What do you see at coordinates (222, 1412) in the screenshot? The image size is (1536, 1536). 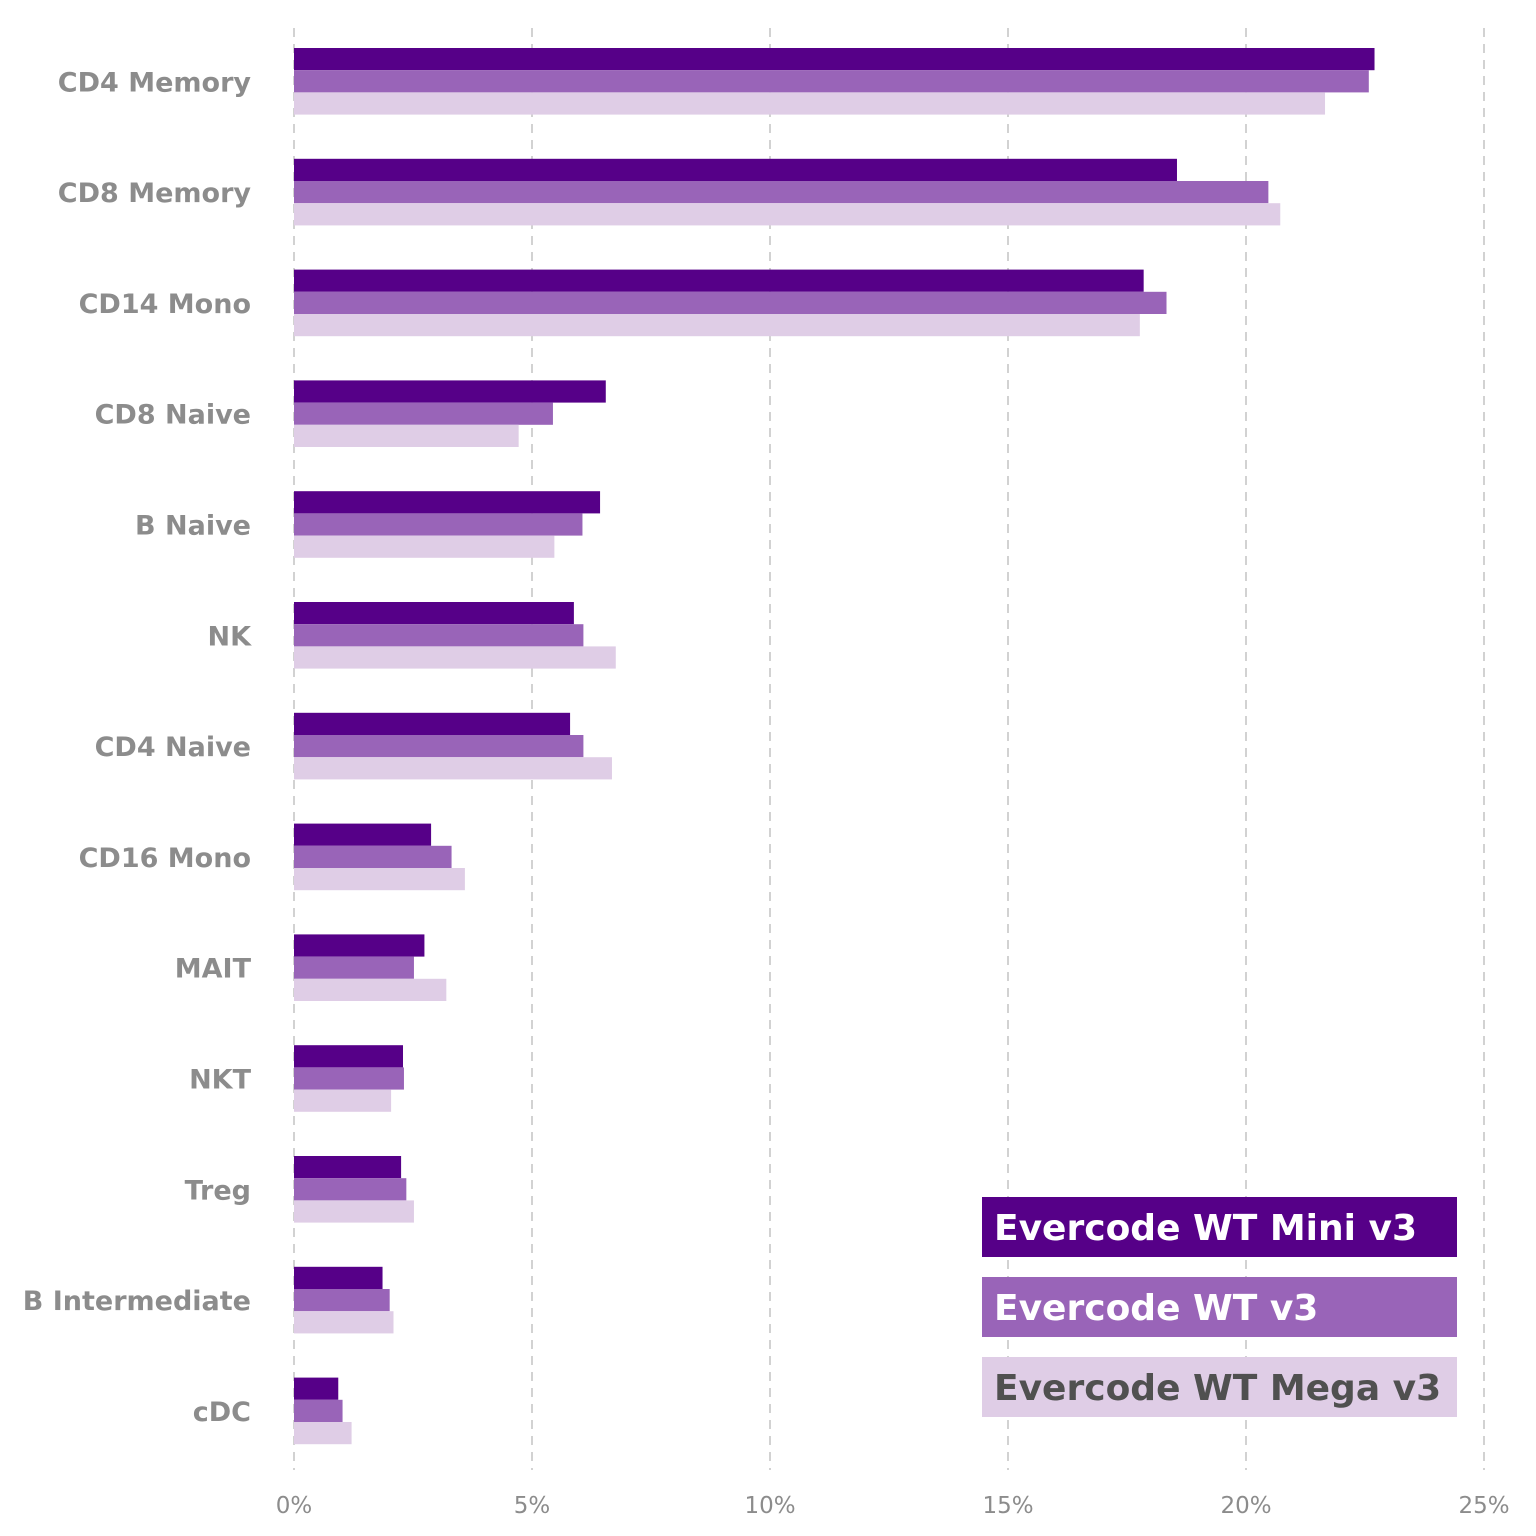 I see `category-label-cdc: cDC` at bounding box center [222, 1412].